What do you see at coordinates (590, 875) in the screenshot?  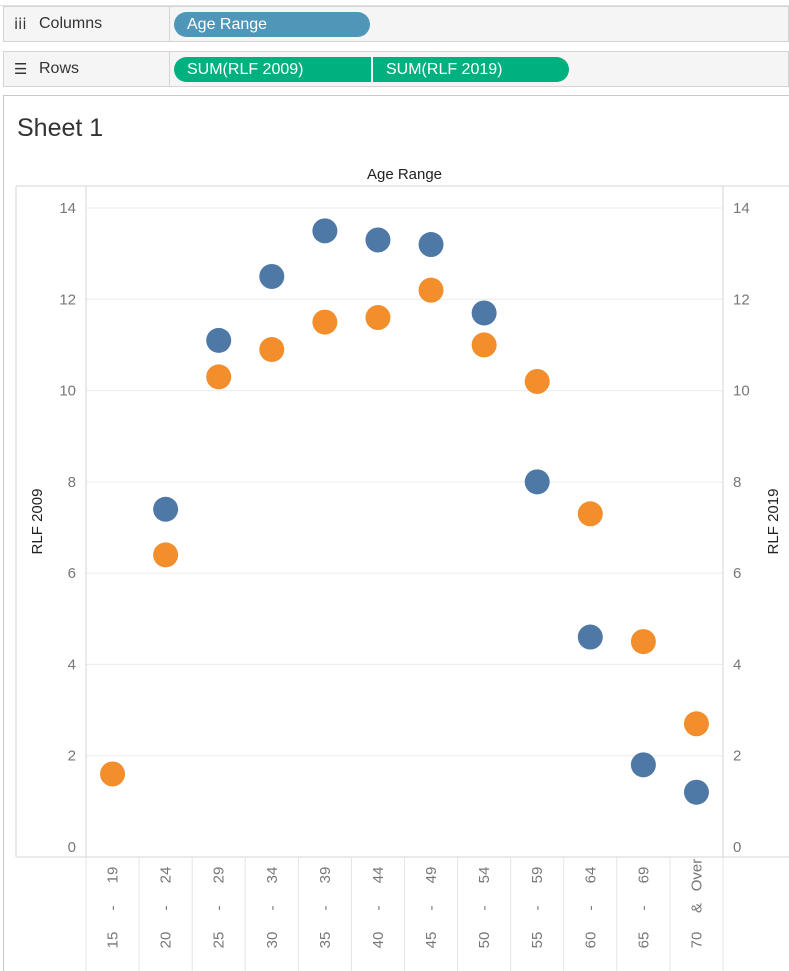 I see `x-category-label: 64` at bounding box center [590, 875].